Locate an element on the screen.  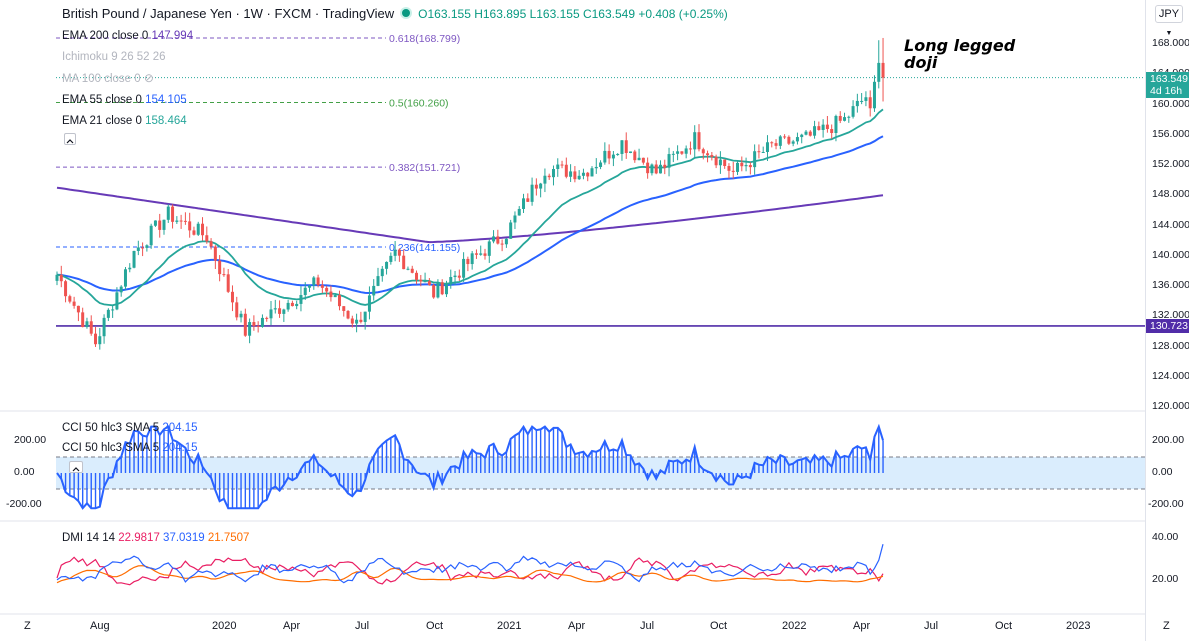
zoom-button-right: Z is located at coordinates (1166, 626).